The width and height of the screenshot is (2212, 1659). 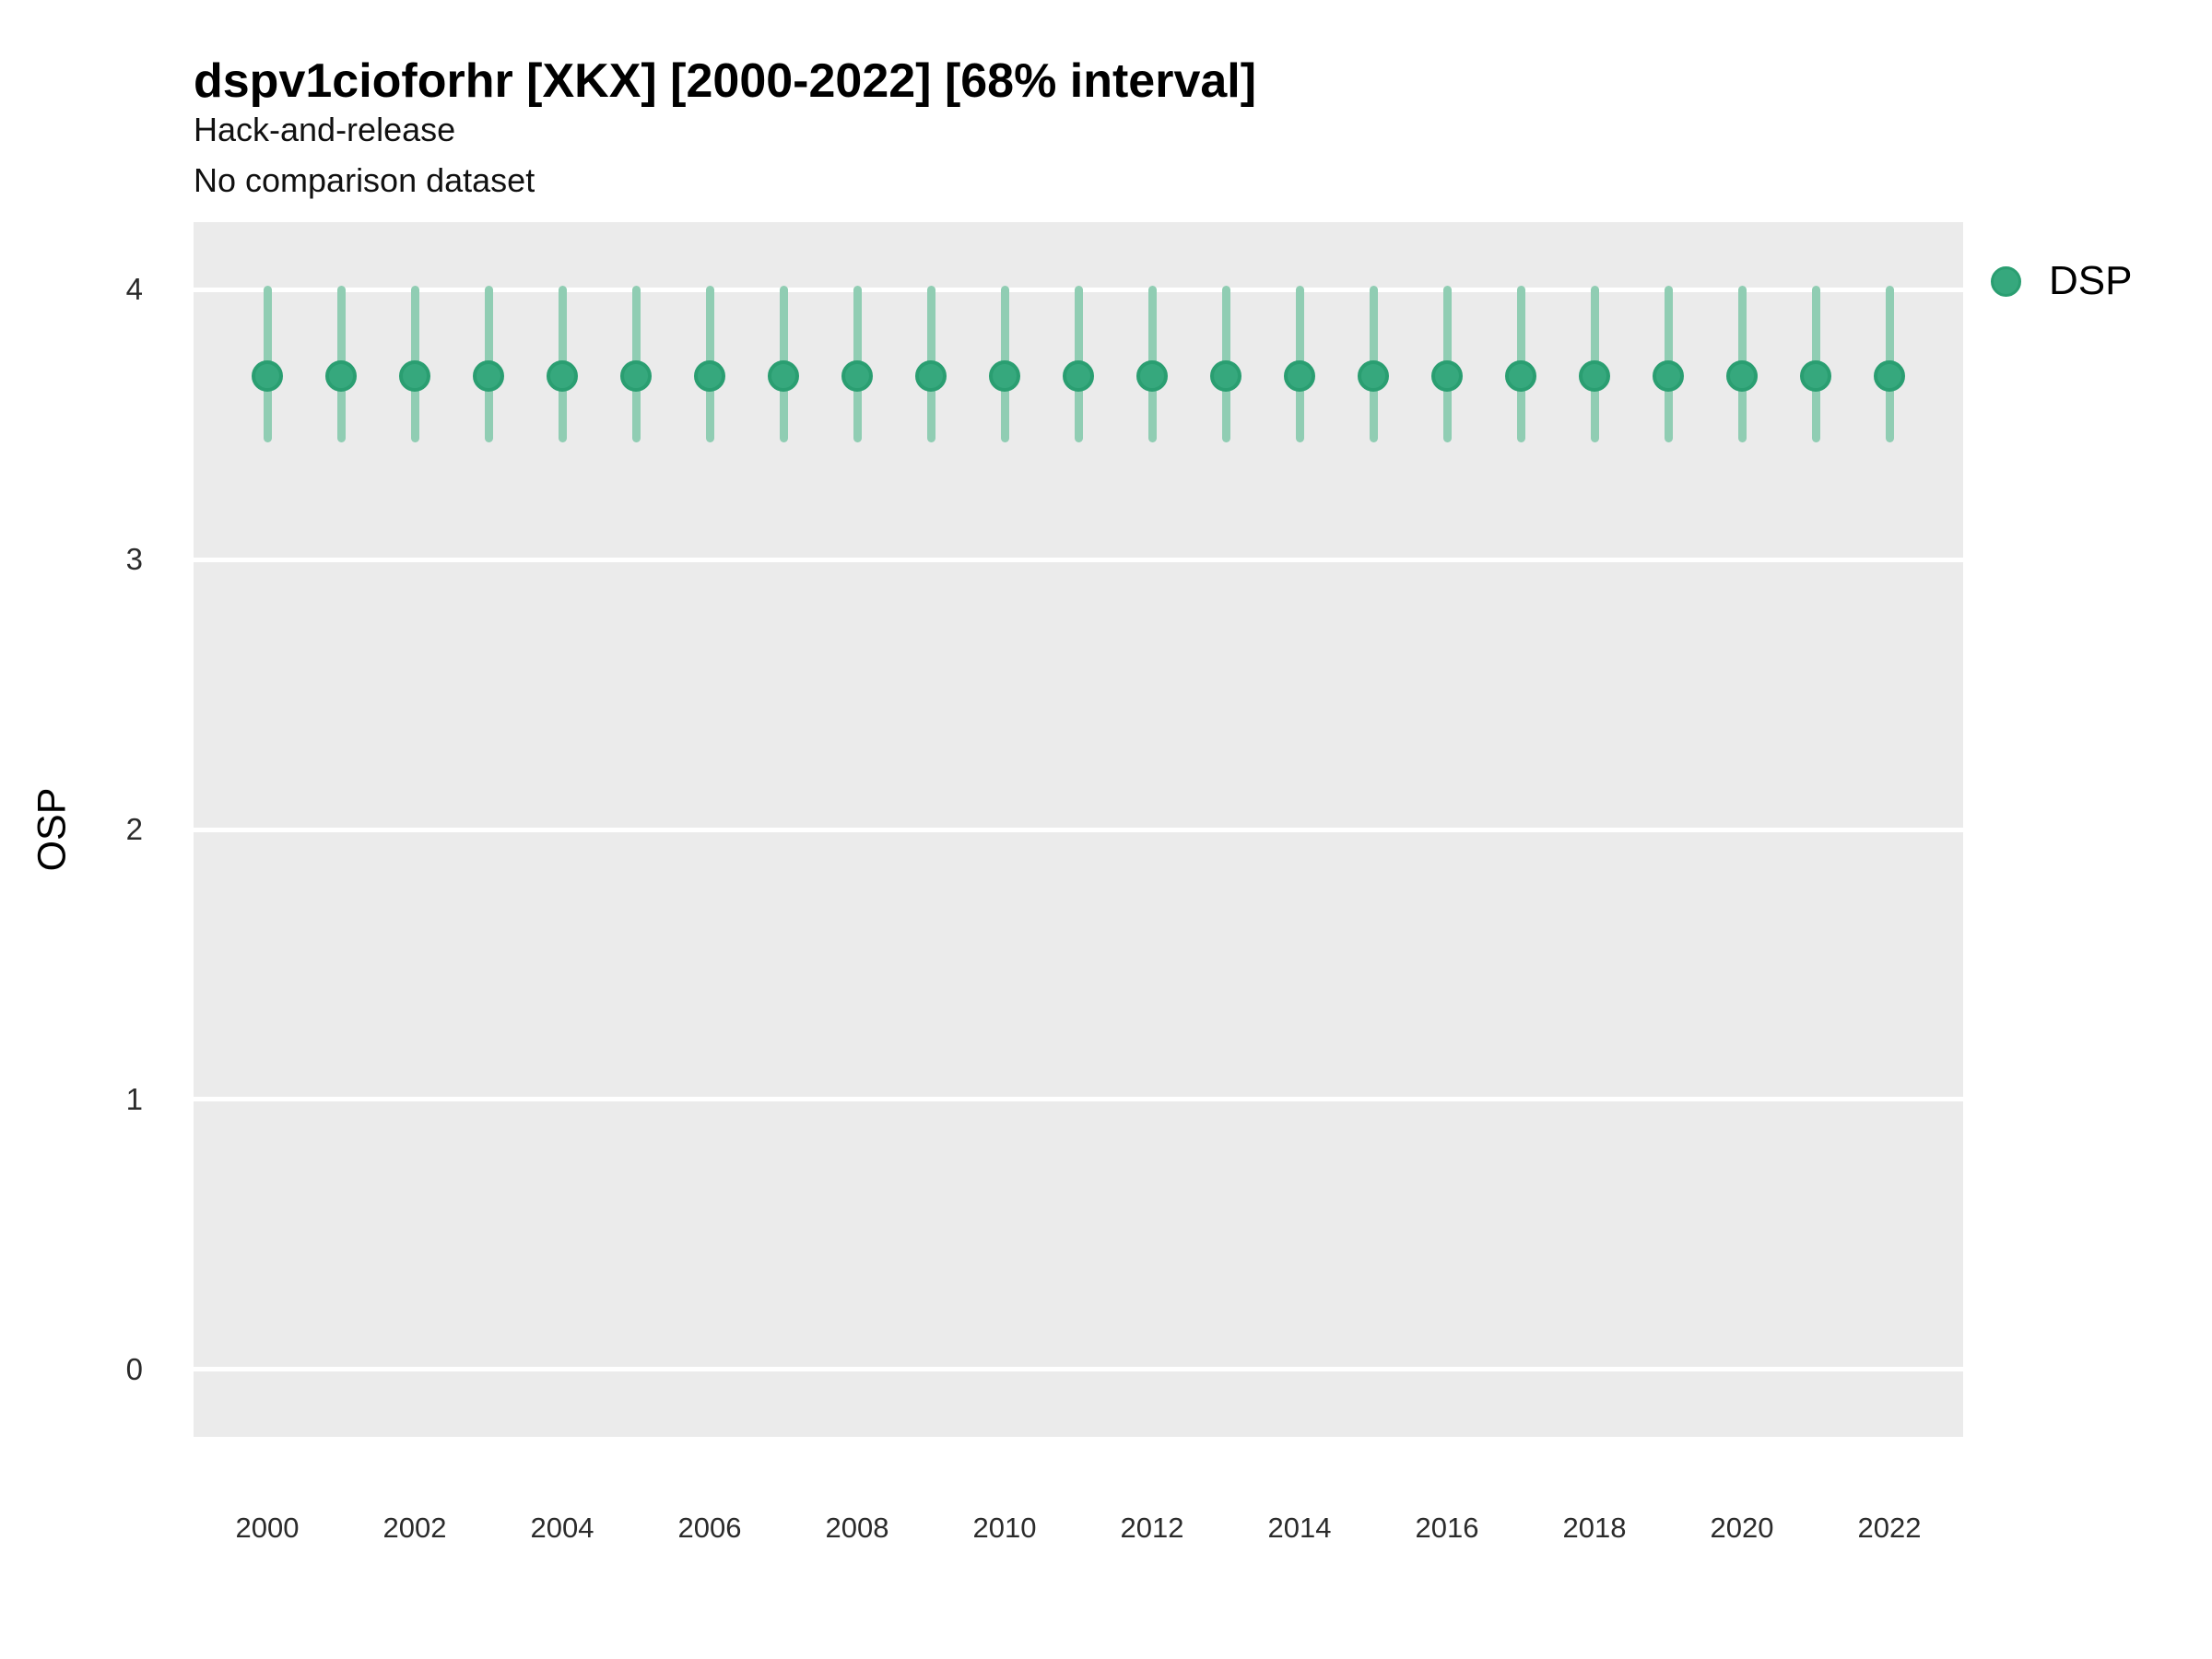 I want to click on x-tick-label: 2020, so click(x=1742, y=1528).